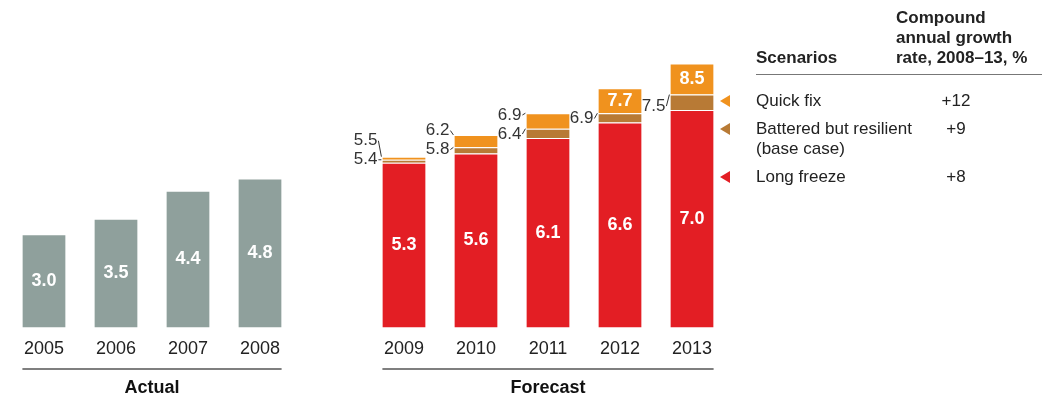 This screenshot has height=413, width=1050. What do you see at coordinates (962, 38) in the screenshot?
I see `text: Compound annual growth rate, 2008–13, %` at bounding box center [962, 38].